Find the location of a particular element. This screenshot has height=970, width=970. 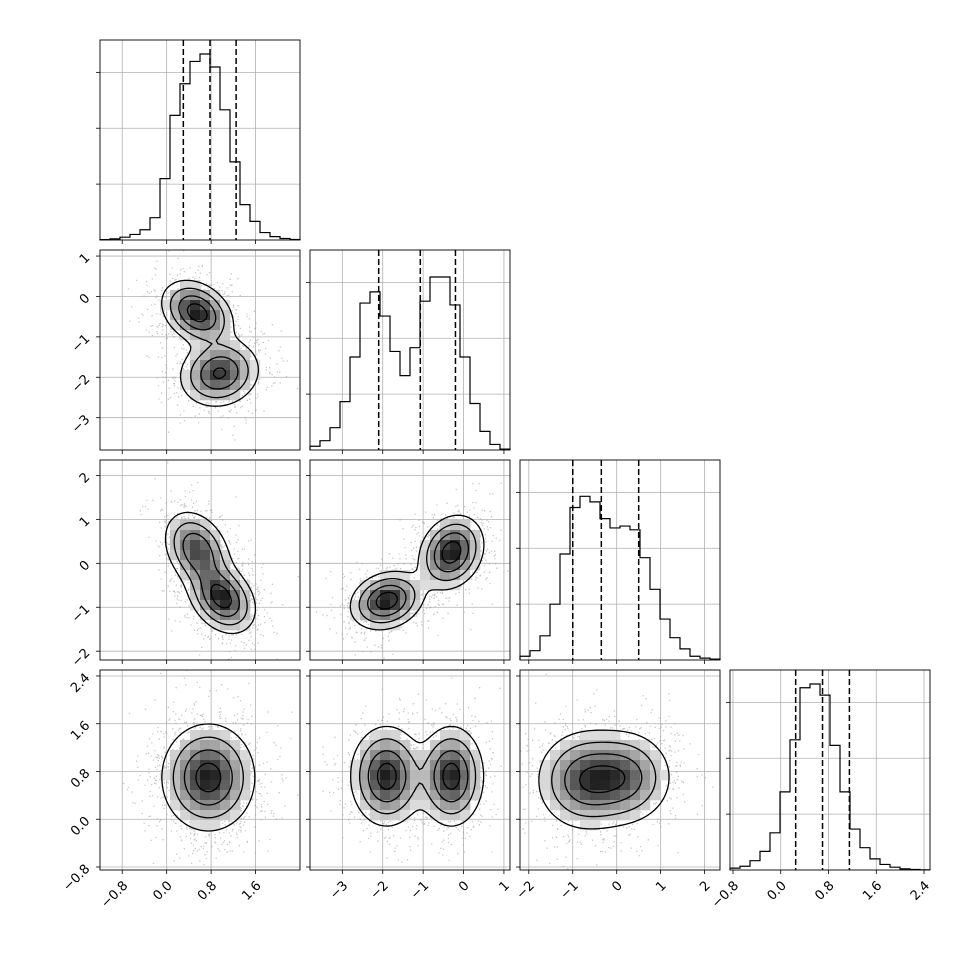

y-tick-label: 0 is located at coordinates (85, 566).